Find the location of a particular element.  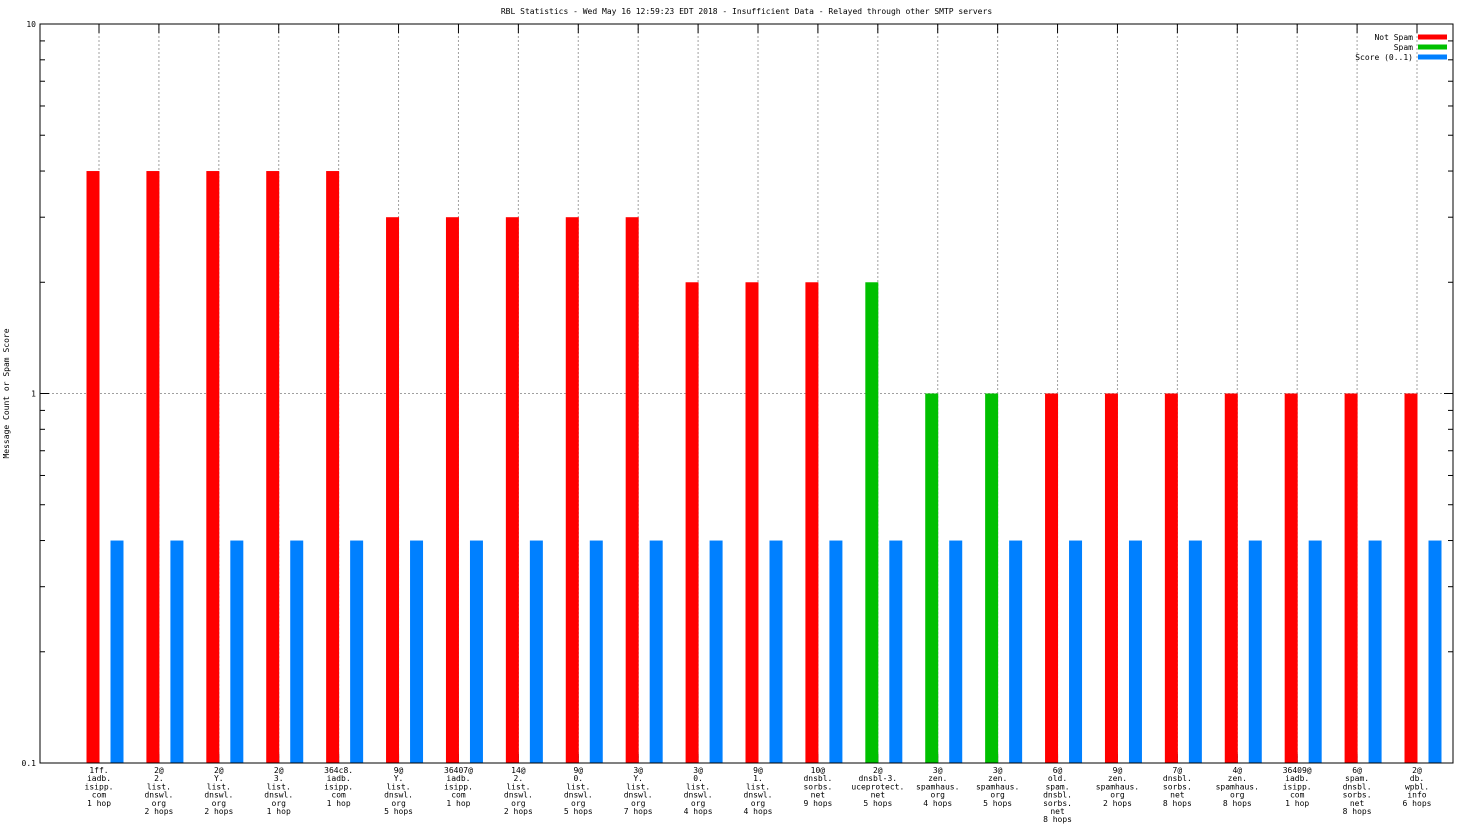

x-tick-label: 3@ Y. list. dnswl. org 7 hops is located at coordinates (638, 791).